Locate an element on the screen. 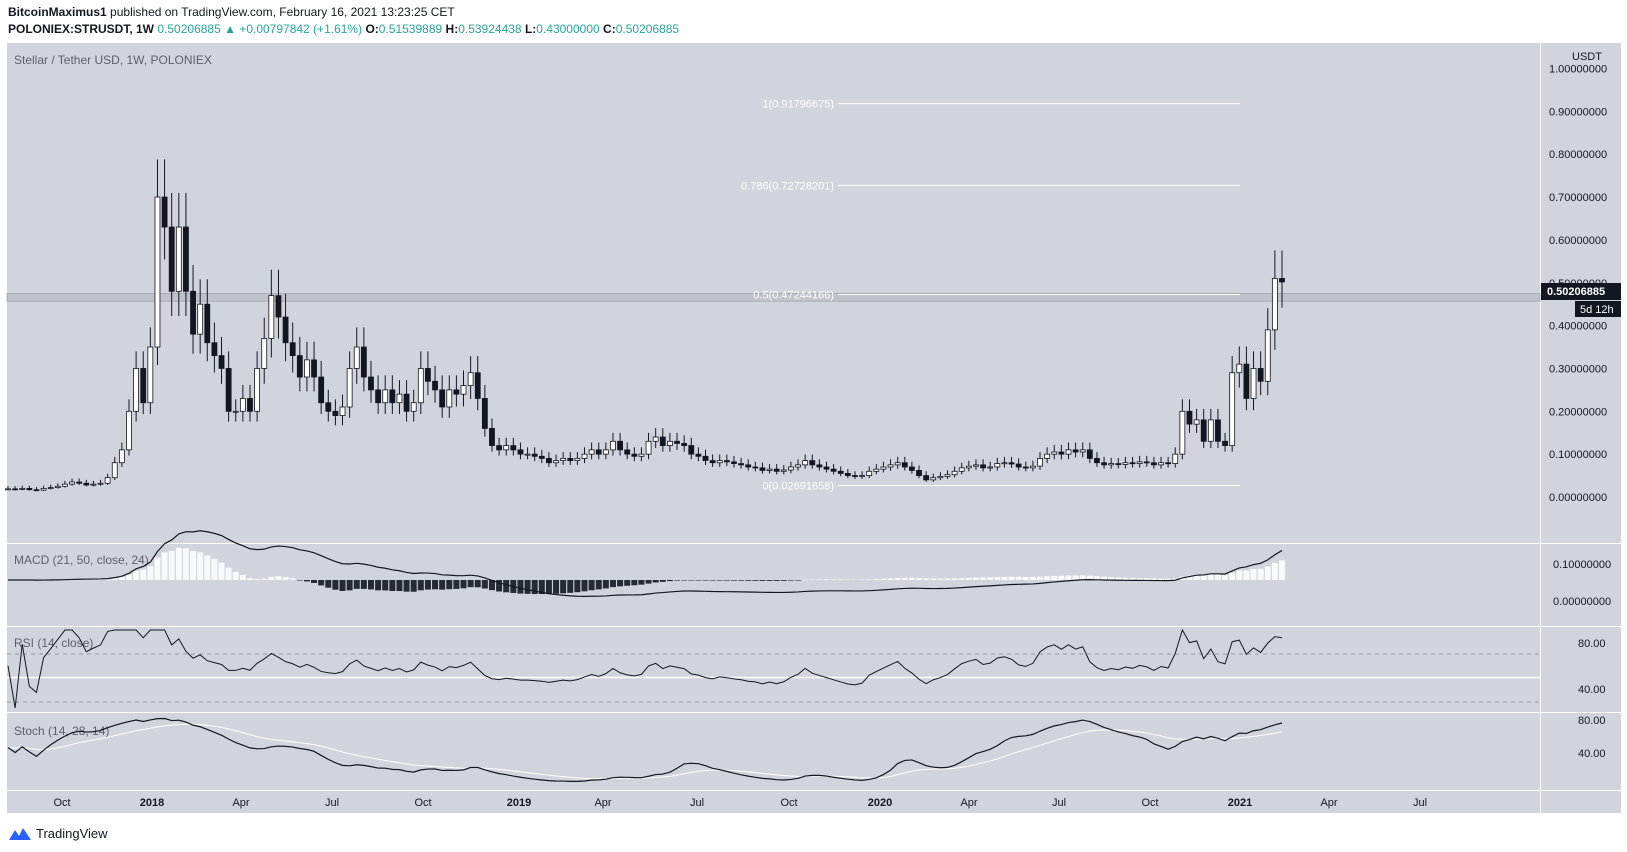 The height and width of the screenshot is (852, 1627). support-resistance-zone is located at coordinates (773, 297).